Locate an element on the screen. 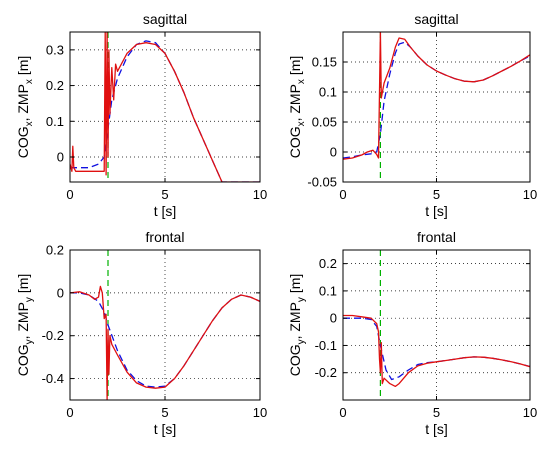 This screenshot has height=450, width=550. y-tick-label: -0.4 is located at coordinates (53, 378).